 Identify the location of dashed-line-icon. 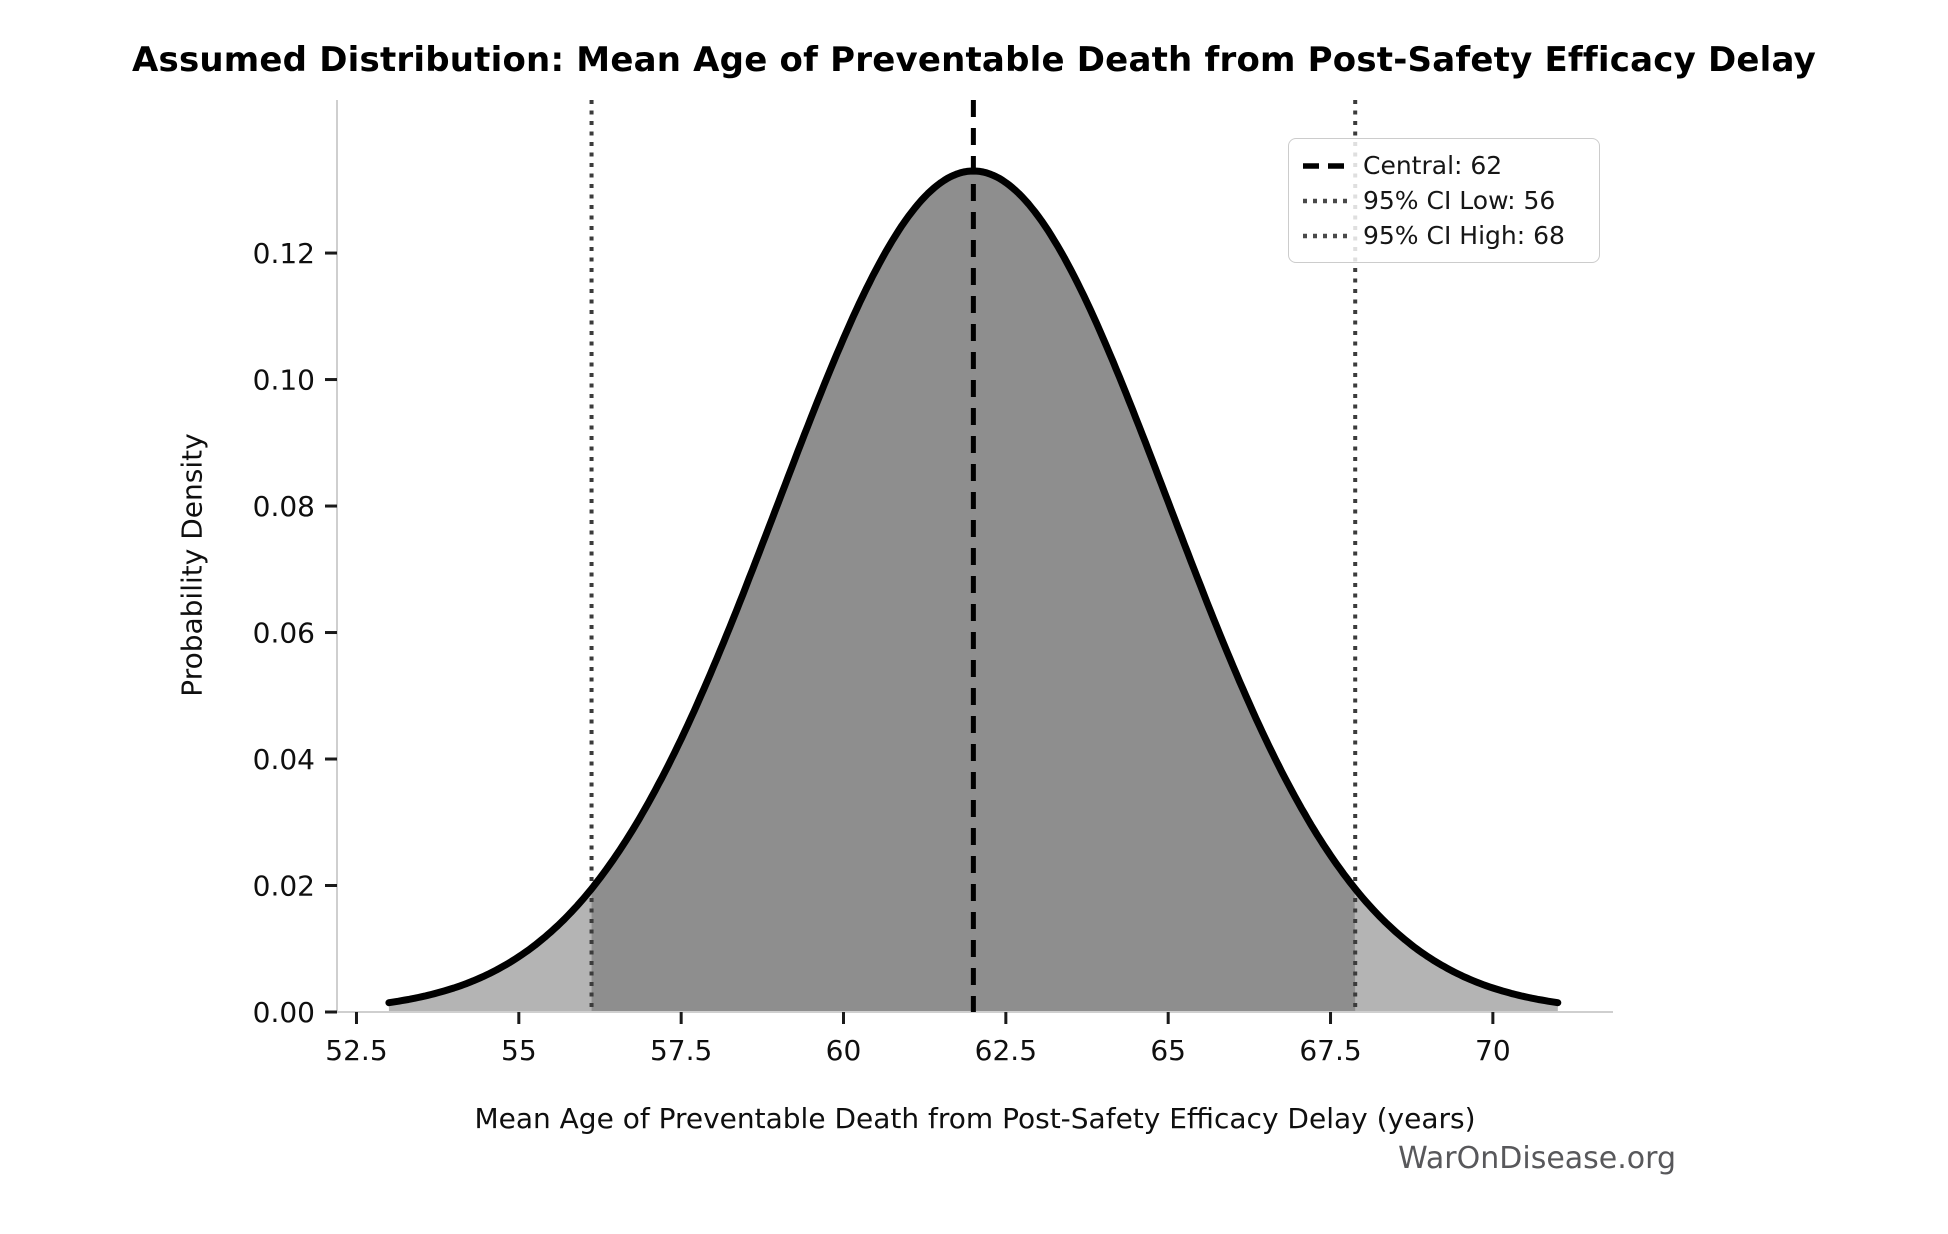
(1326, 166).